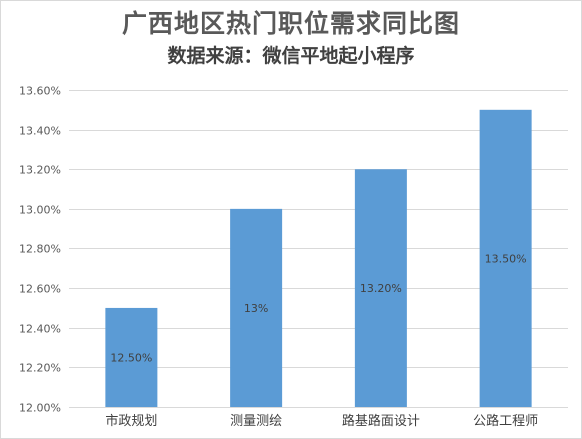 The image size is (582, 439). Describe the element at coordinates (40, 131) in the screenshot. I see `y-tick-label: 13.40%` at that location.